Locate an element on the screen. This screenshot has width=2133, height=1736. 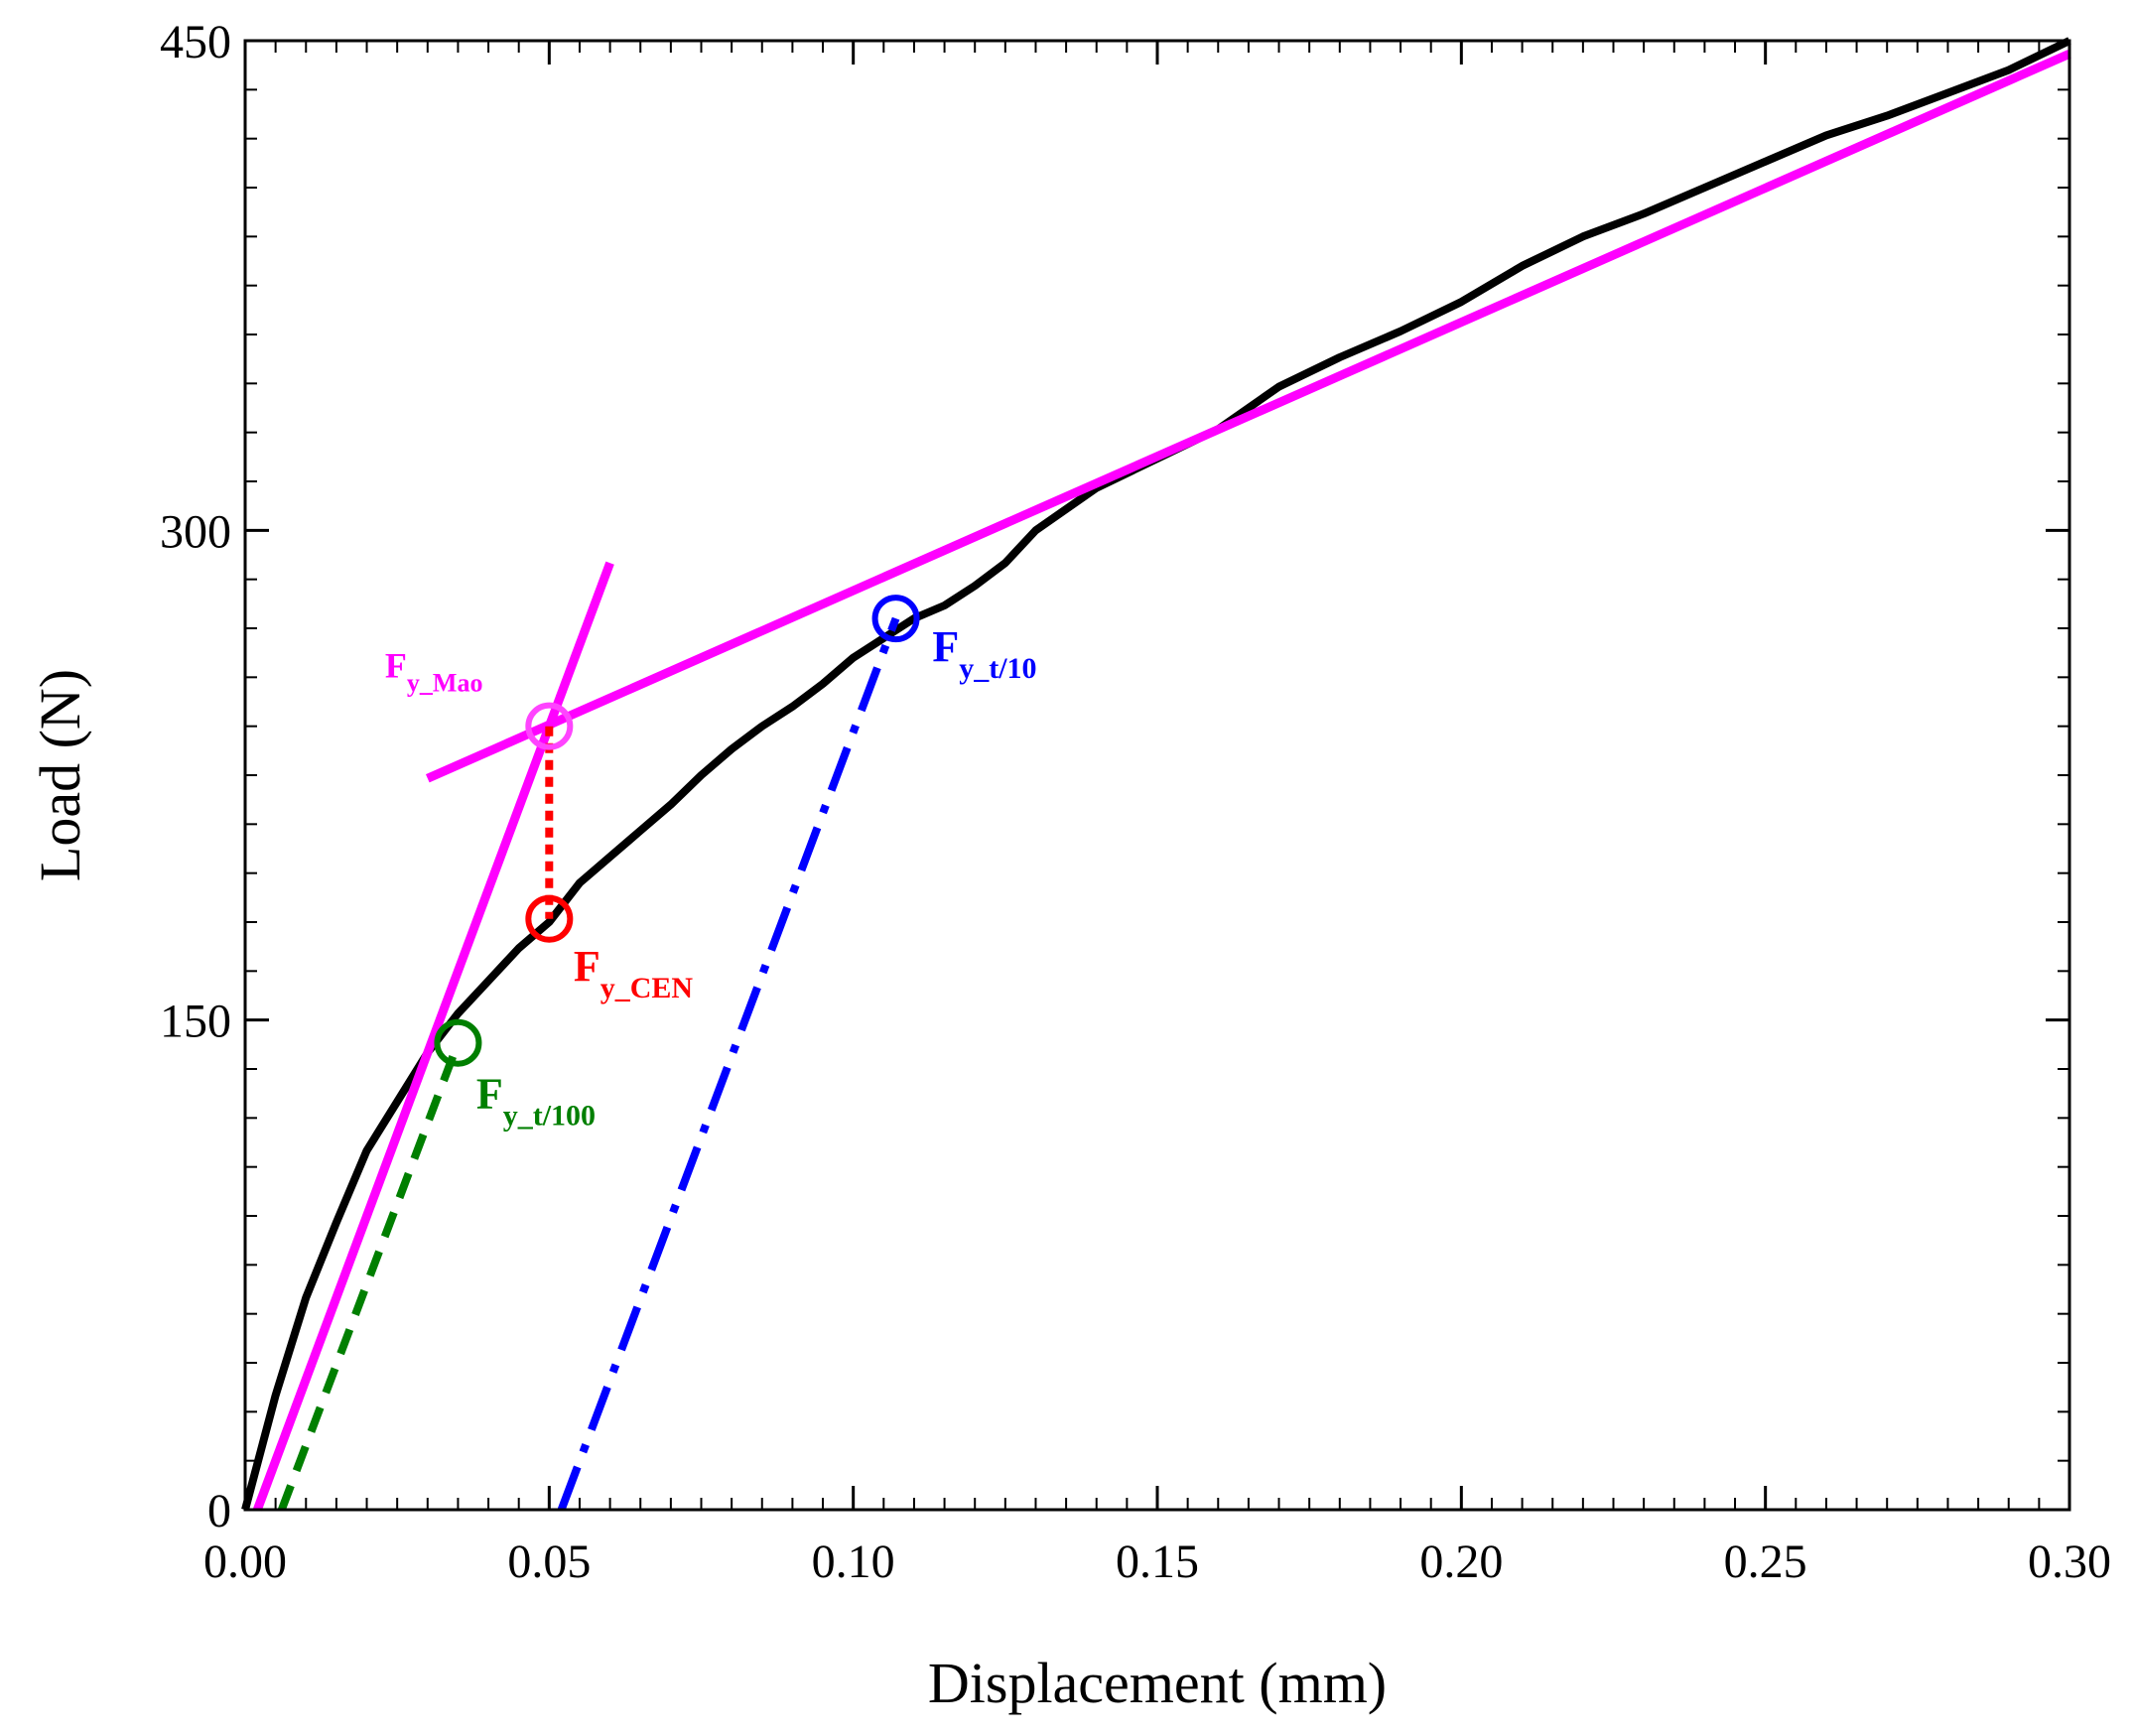
x-tick-label: 0.10 is located at coordinates (853, 1562).